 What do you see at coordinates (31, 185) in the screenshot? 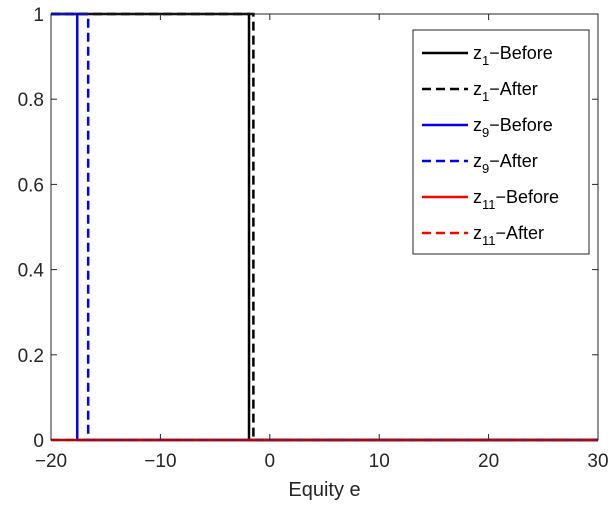
I see `y-tick-label: 0.6` at bounding box center [31, 185].